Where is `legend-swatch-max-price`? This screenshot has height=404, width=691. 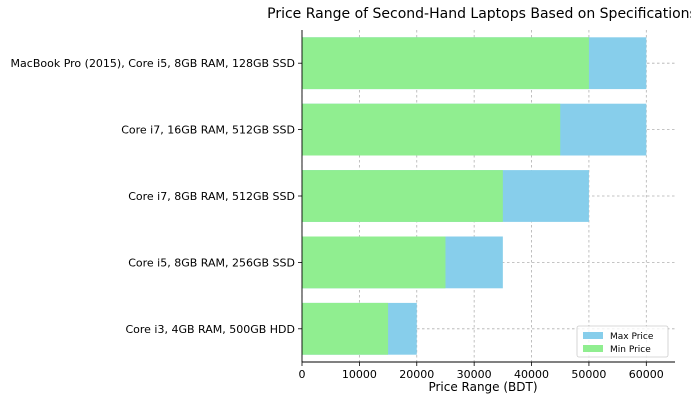
legend-swatch-max-price is located at coordinates (593, 335).